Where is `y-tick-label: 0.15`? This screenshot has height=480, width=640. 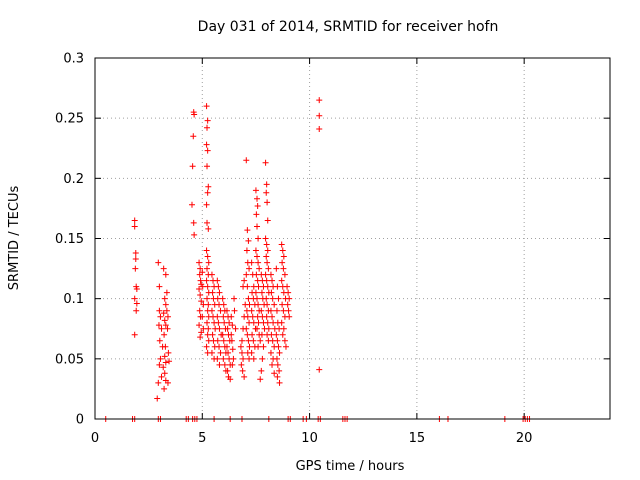
y-tick-label: 0.15 is located at coordinates (69, 239).